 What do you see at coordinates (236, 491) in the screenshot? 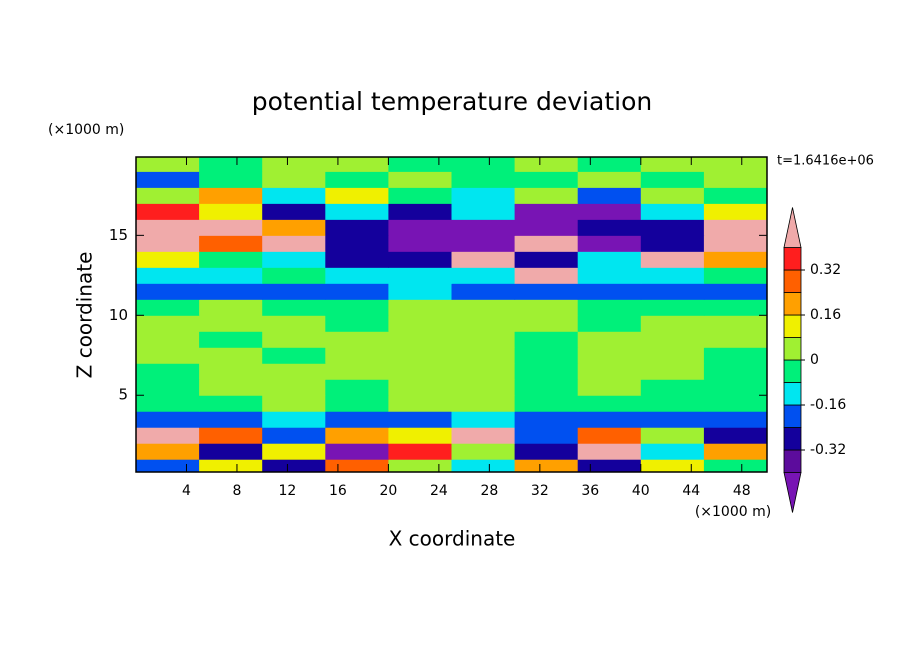
I see `x-tick-label: 8` at bounding box center [236, 491].